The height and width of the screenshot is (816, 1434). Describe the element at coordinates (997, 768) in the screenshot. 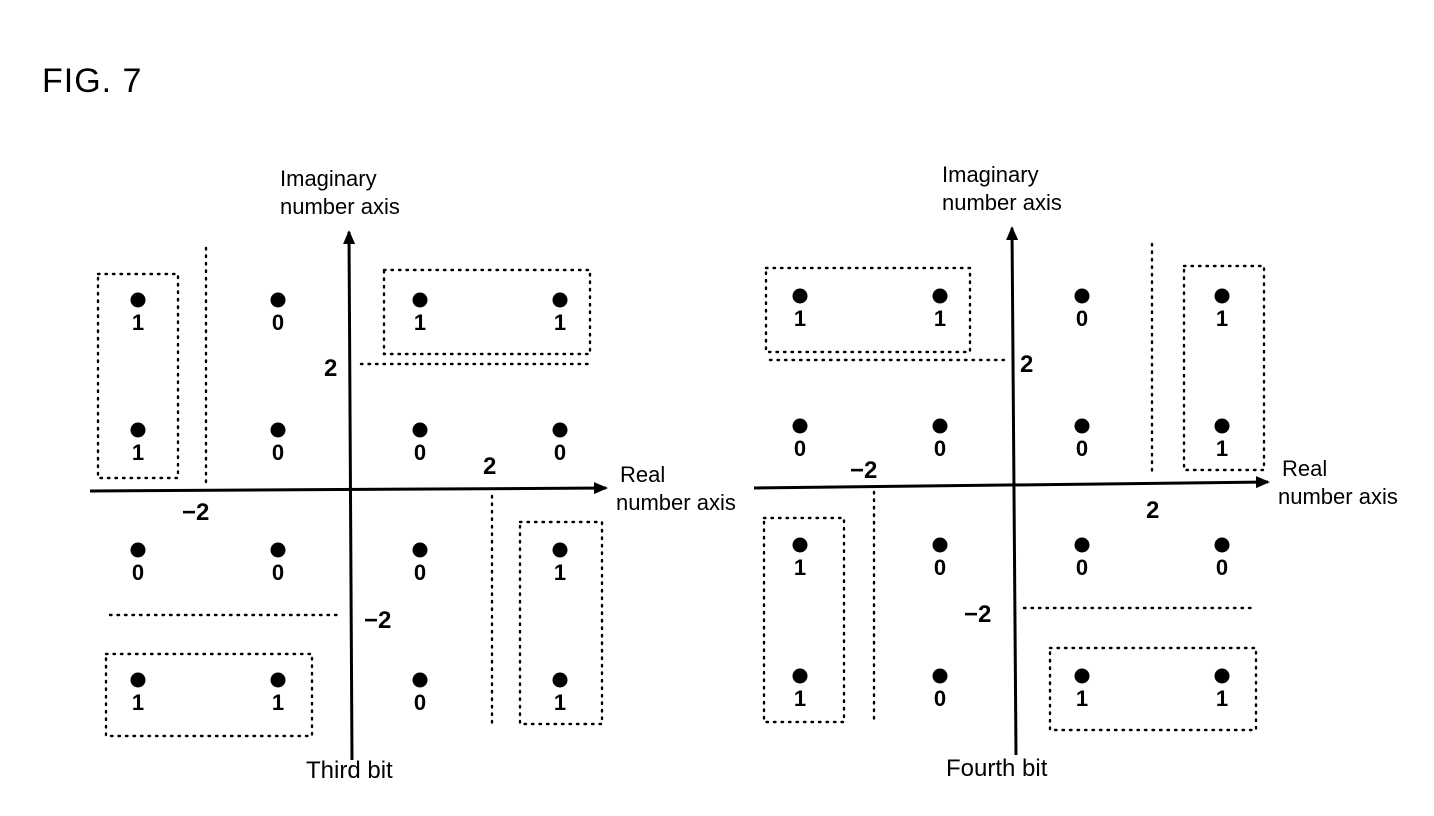

I see `panel-caption: Fourth bit` at that location.